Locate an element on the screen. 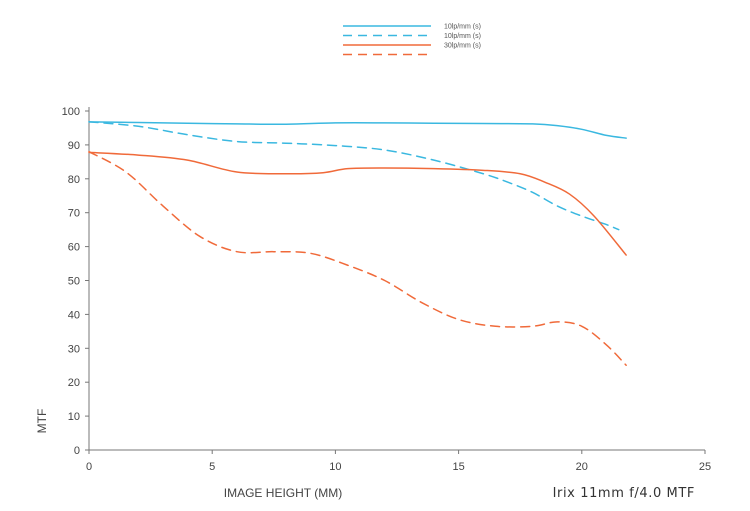  y-tick-label: 70 is located at coordinates (74, 214).